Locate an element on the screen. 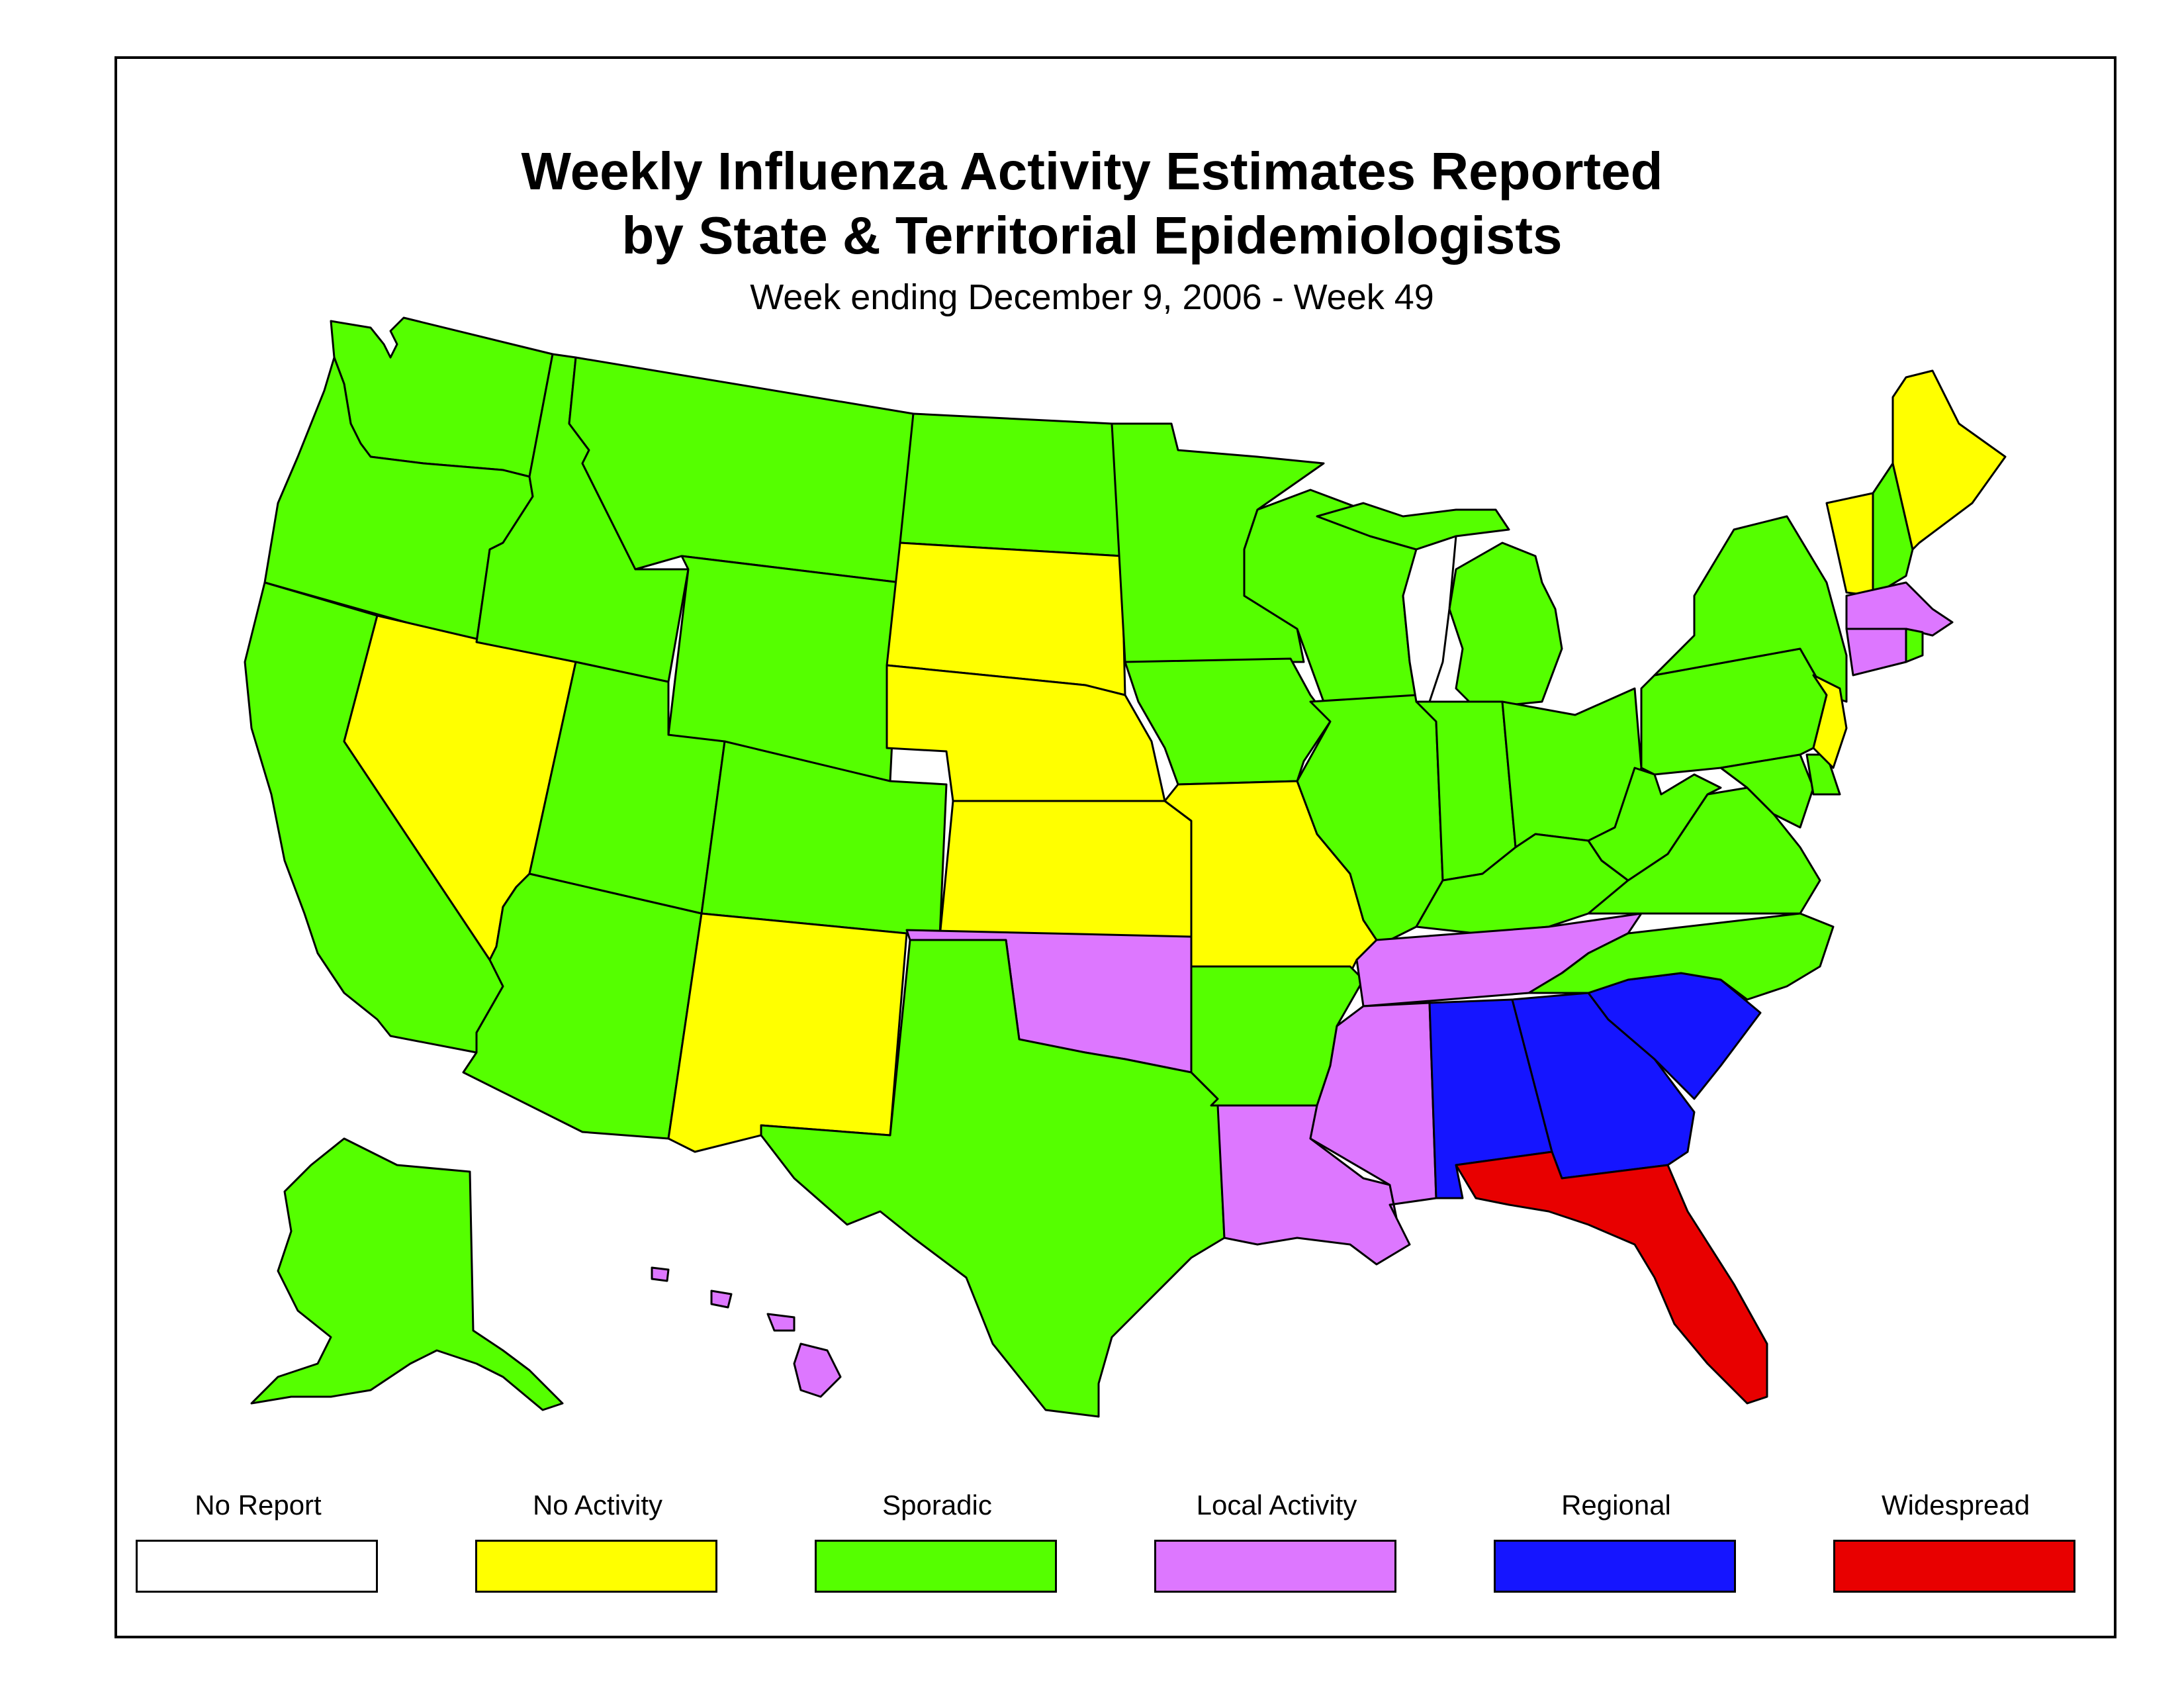 This screenshot has height=1688, width=2184. state-kansas is located at coordinates (1065, 869).